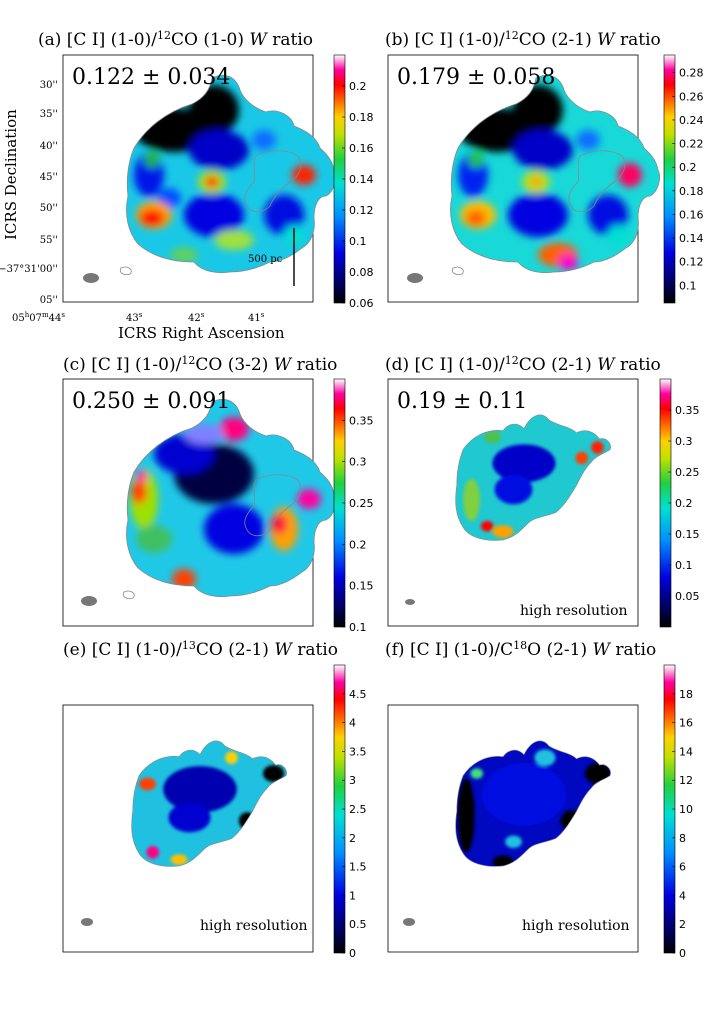 The height and width of the screenshot is (1020, 706). What do you see at coordinates (574, 611) in the screenshot?
I see `panel-d-annotation: high resolution` at bounding box center [574, 611].